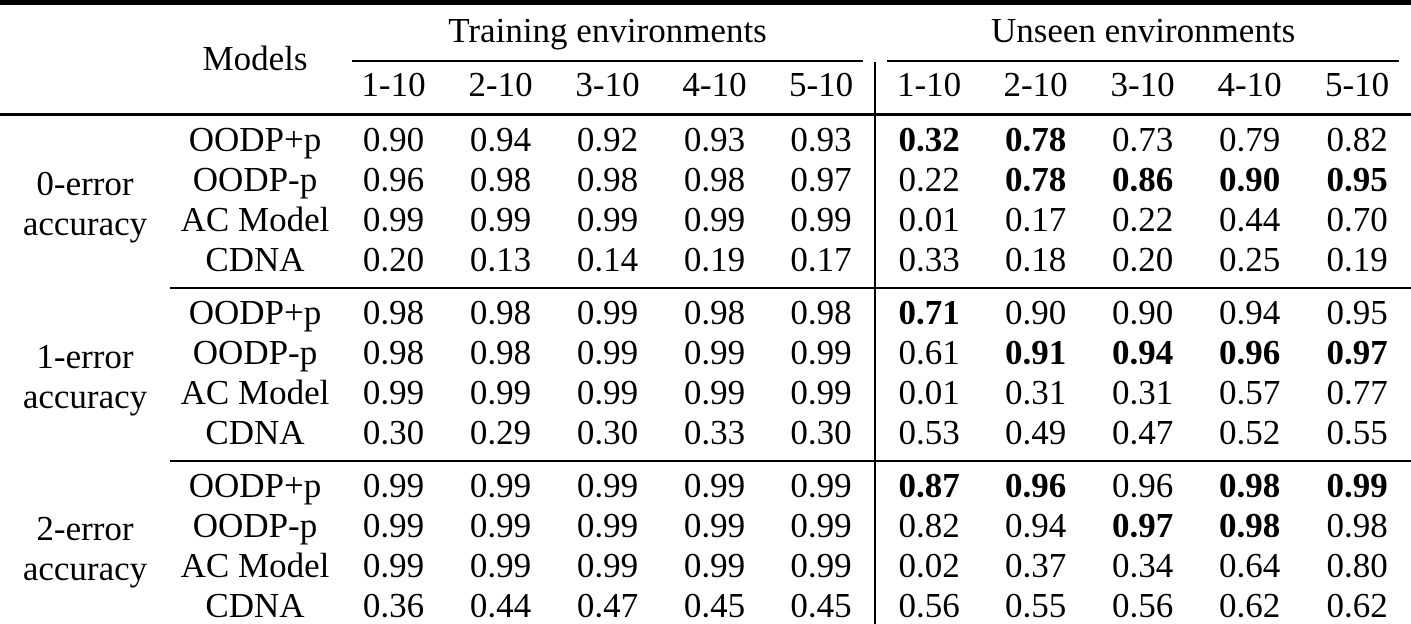 The width and height of the screenshot is (1411, 624). Describe the element at coordinates (607, 139) in the screenshot. I see `training-value: 0.92` at that location.